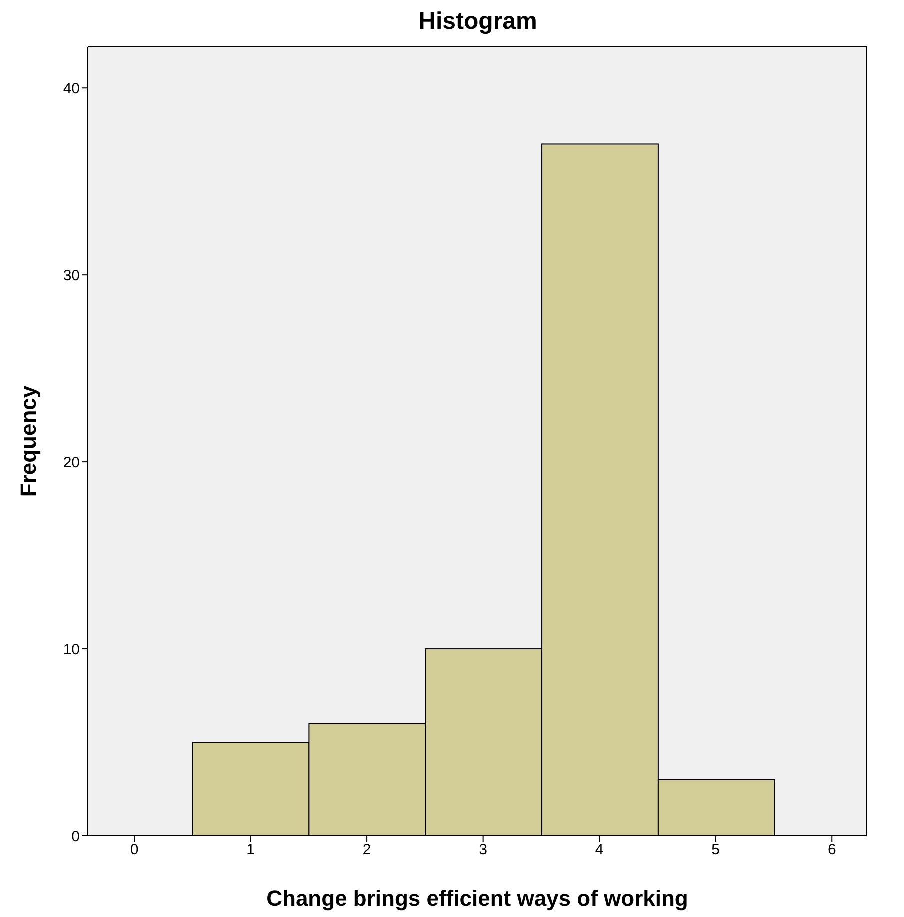  I want to click on x-axis-title: Change brings efficient ways of working, so click(477, 898).